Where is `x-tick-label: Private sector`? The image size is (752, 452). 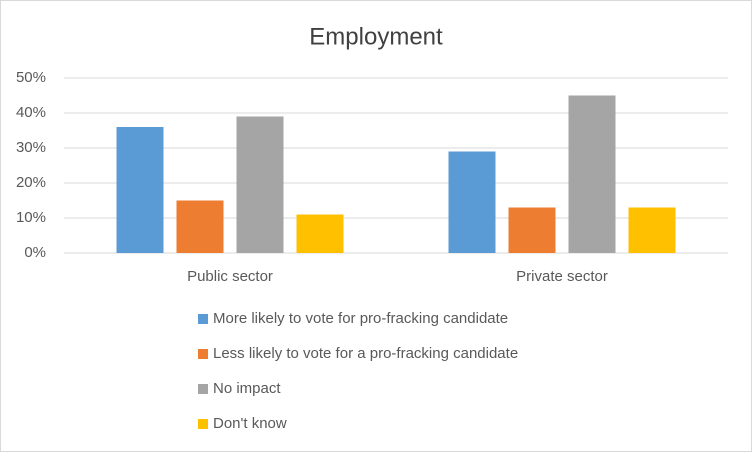
x-tick-label: Private sector is located at coordinates (562, 276).